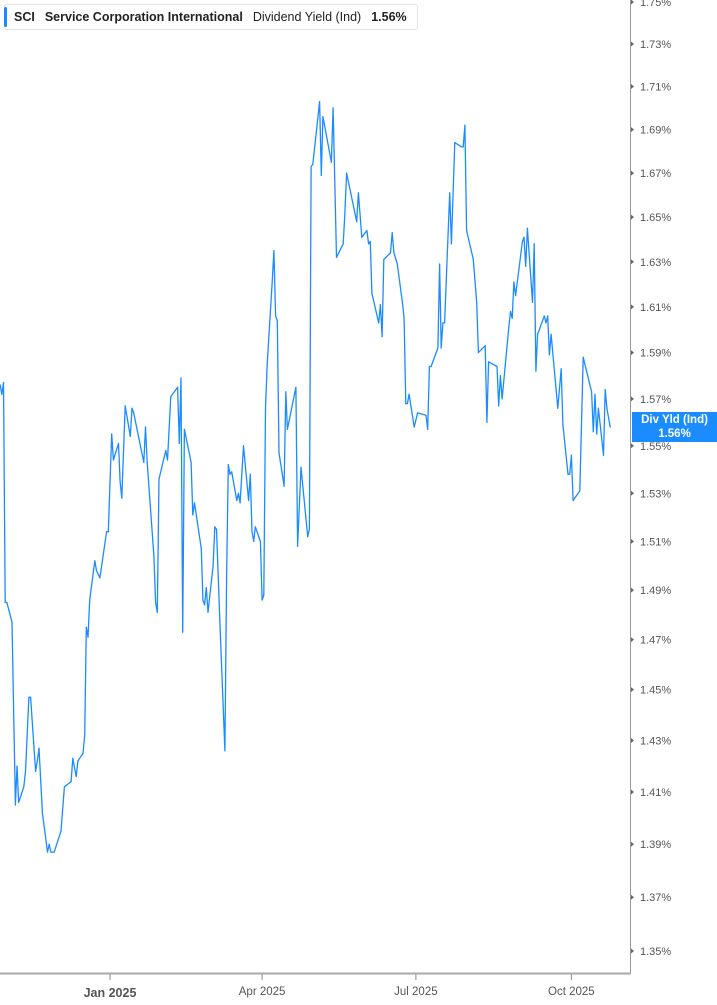 The width and height of the screenshot is (717, 1005). Describe the element at coordinates (415, 992) in the screenshot. I see `x-tick-label: Jul 2025` at that location.